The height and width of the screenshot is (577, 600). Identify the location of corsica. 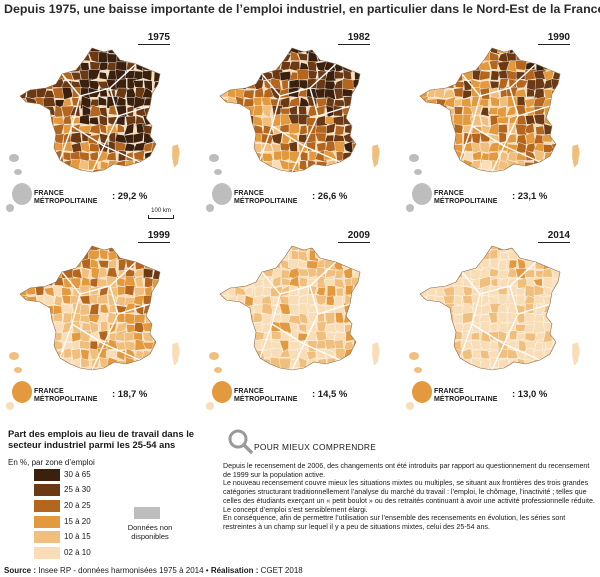
(176, 156).